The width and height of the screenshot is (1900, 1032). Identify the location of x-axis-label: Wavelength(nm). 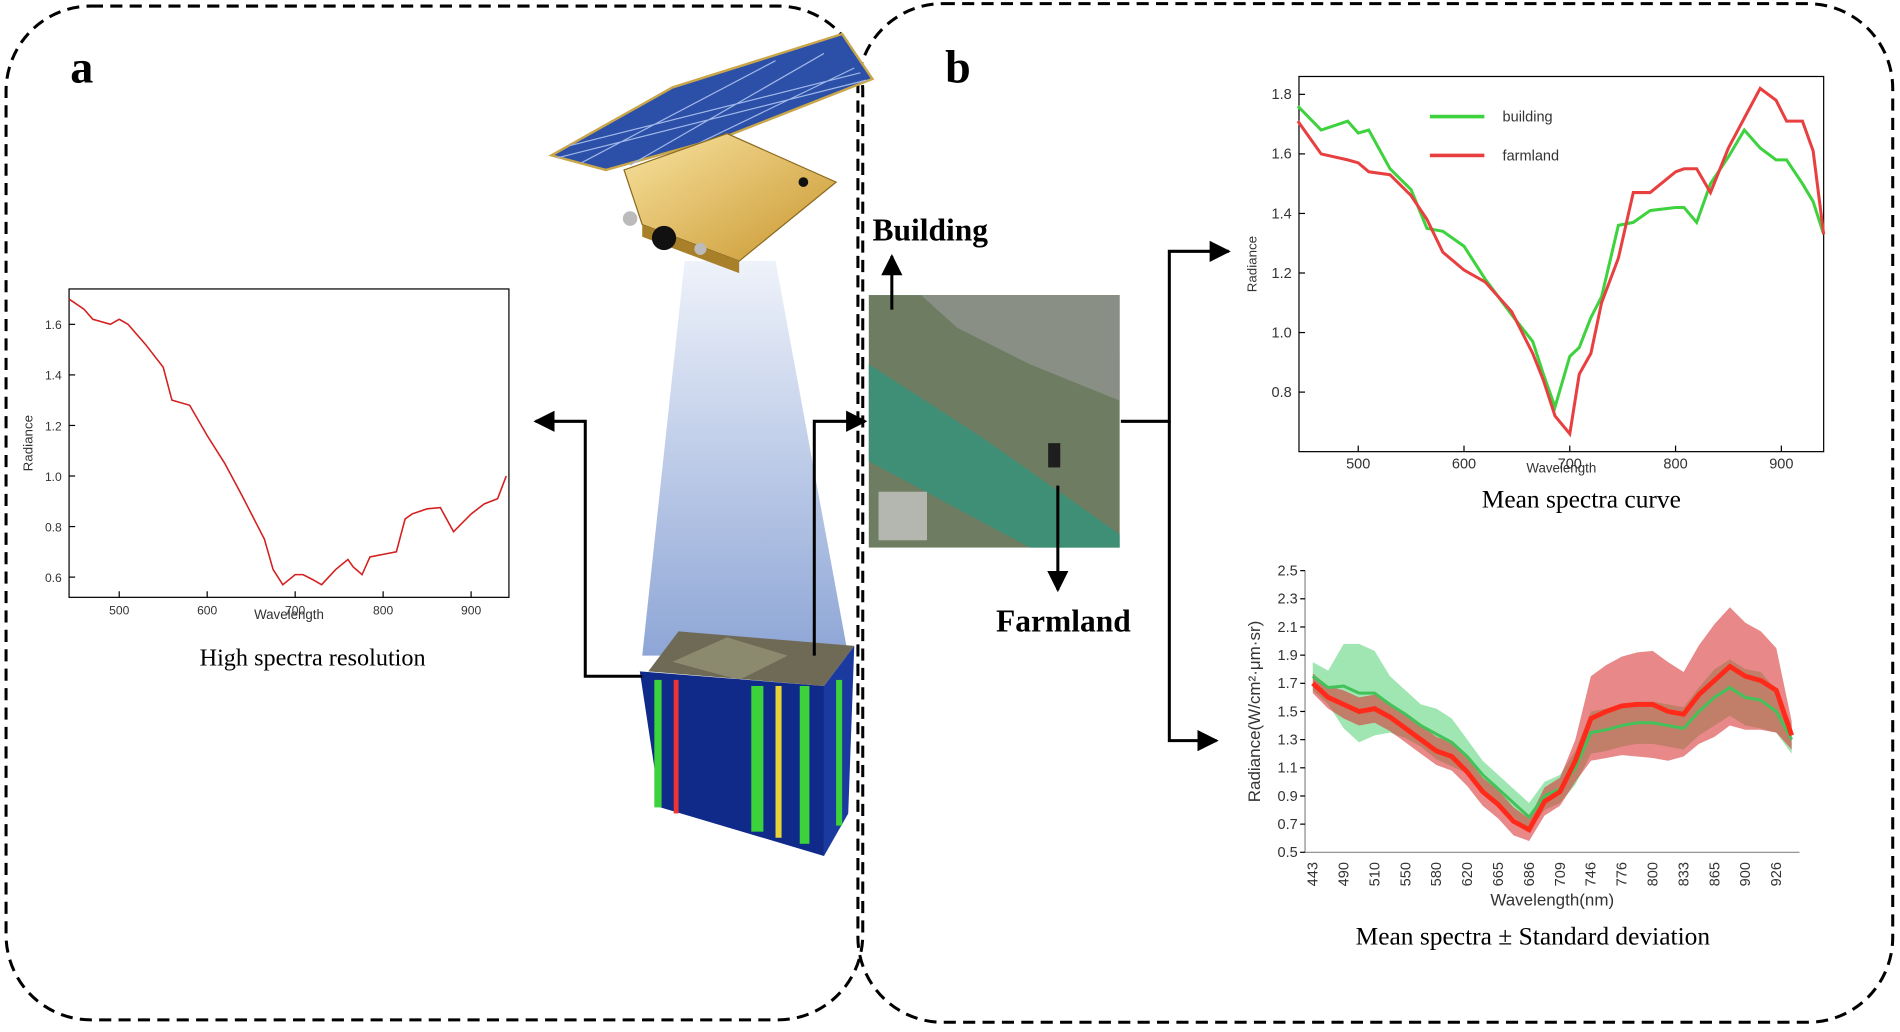
(1552, 900).